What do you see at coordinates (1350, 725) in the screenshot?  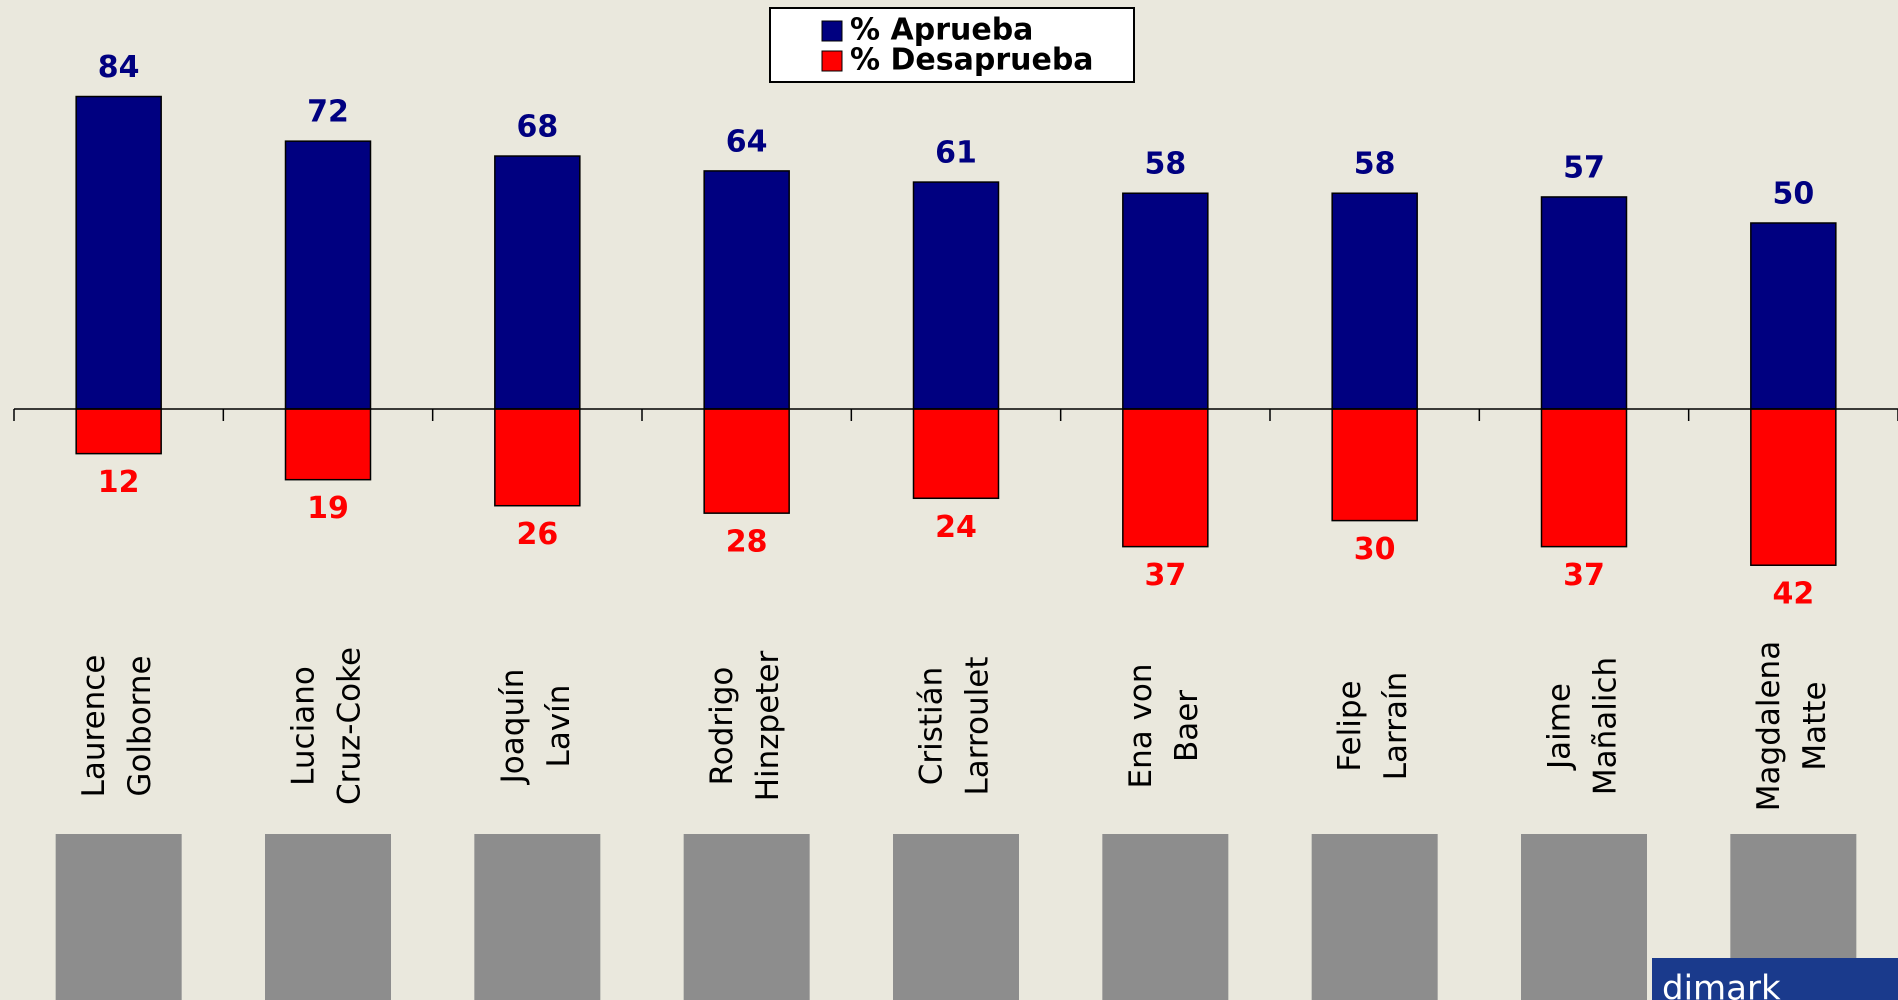 I see `category-label: Felipe` at bounding box center [1350, 725].